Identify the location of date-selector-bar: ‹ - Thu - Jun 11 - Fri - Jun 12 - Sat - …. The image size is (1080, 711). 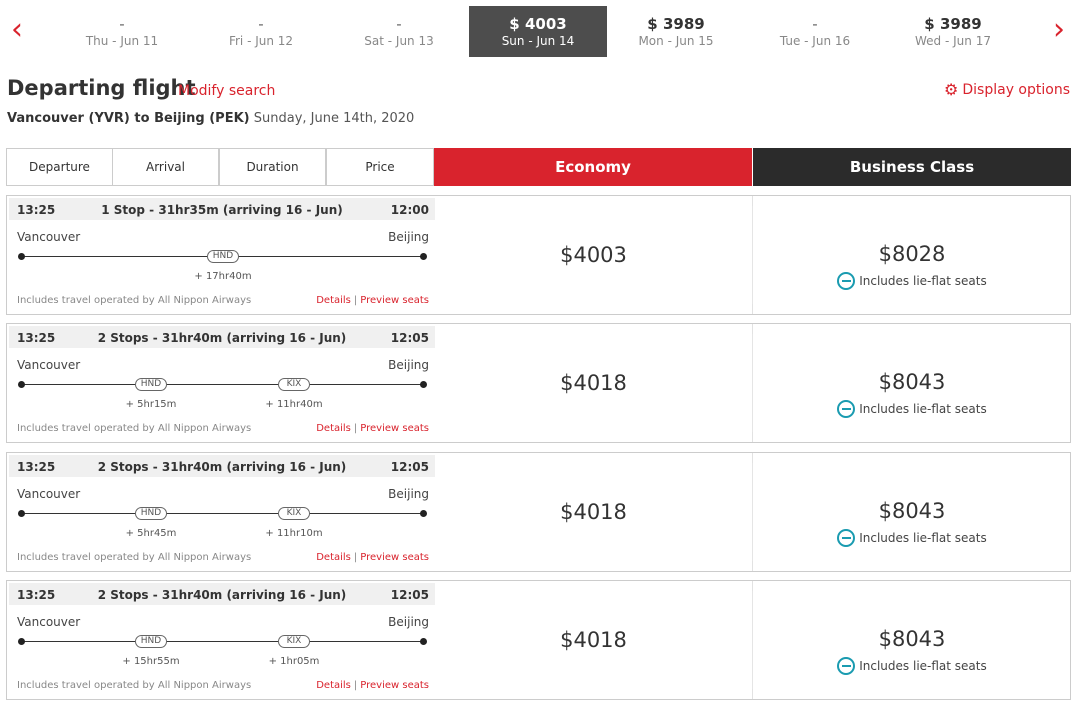
(540, 29).